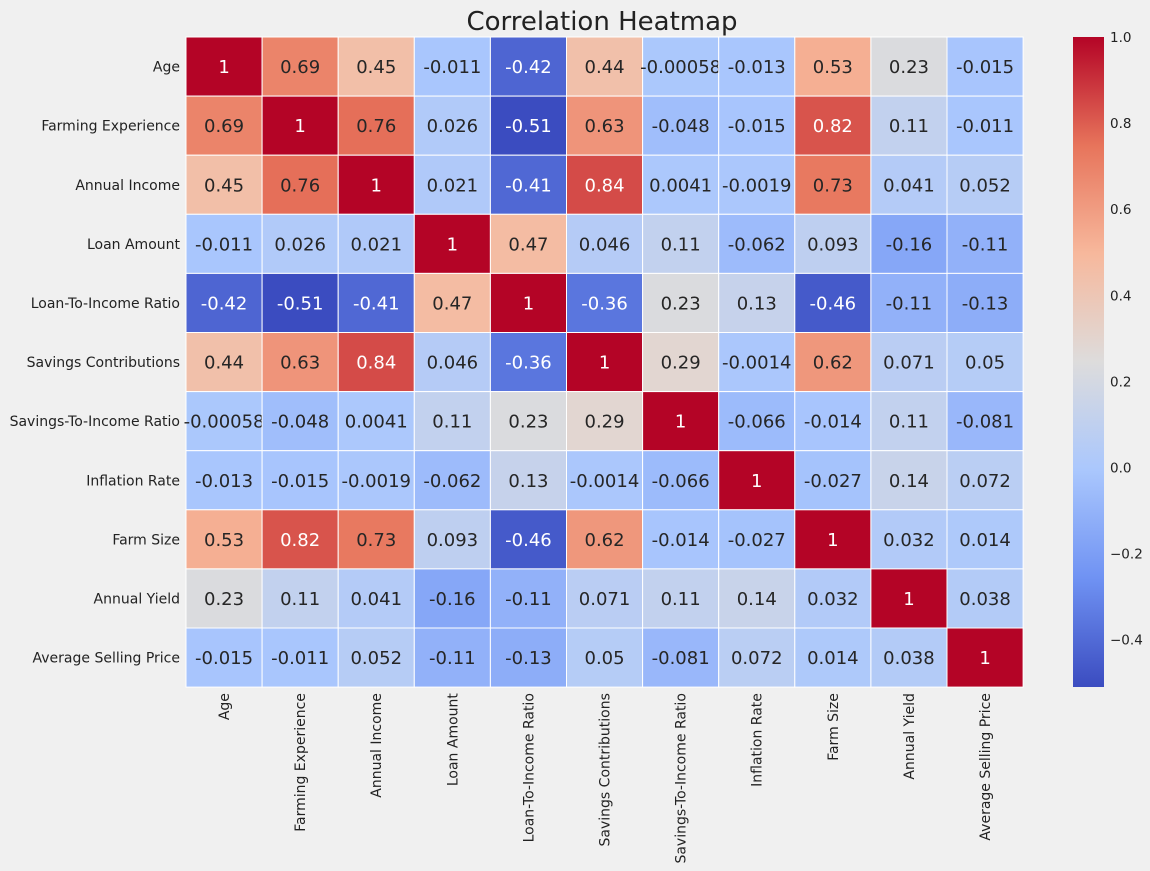  I want to click on heatmap-cell-r6-c0, so click(224, 421).